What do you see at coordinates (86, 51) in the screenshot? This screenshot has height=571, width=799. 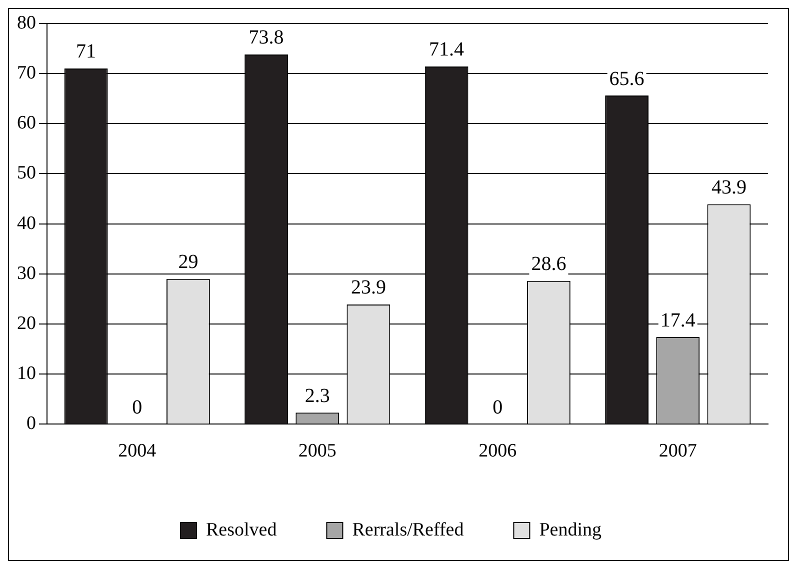 I see `data-label: 71` at bounding box center [86, 51].